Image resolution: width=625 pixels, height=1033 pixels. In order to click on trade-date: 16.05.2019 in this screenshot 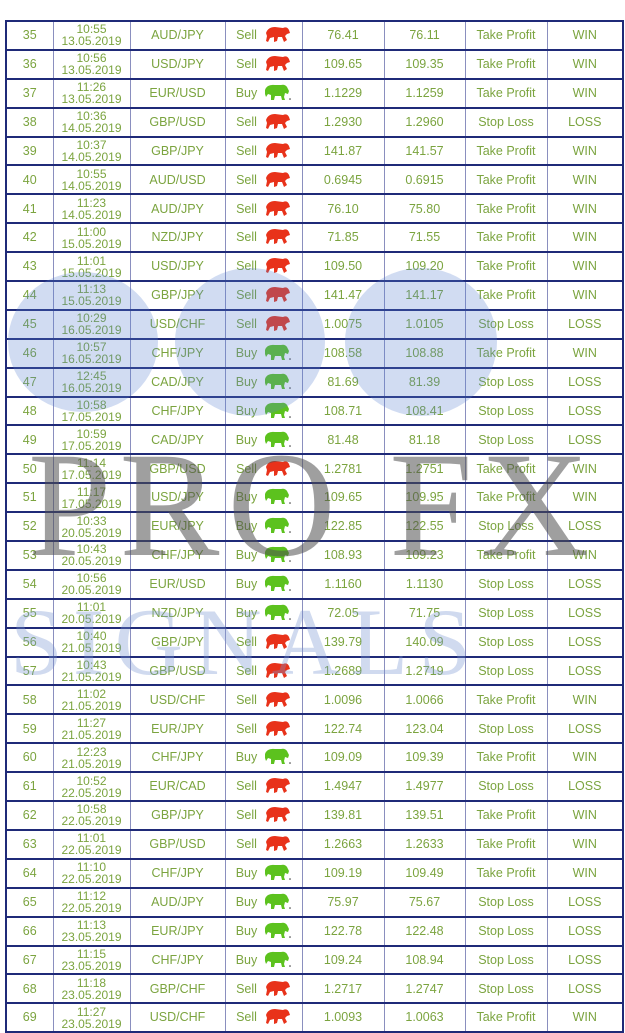, I will do `click(91, 330)`.